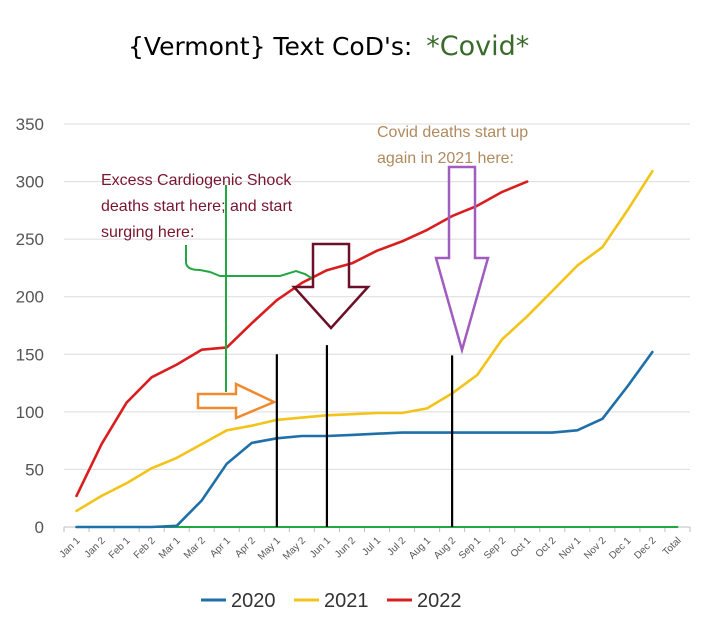 This screenshot has height=628, width=723. I want to click on y-tick-label: 350, so click(30, 124).